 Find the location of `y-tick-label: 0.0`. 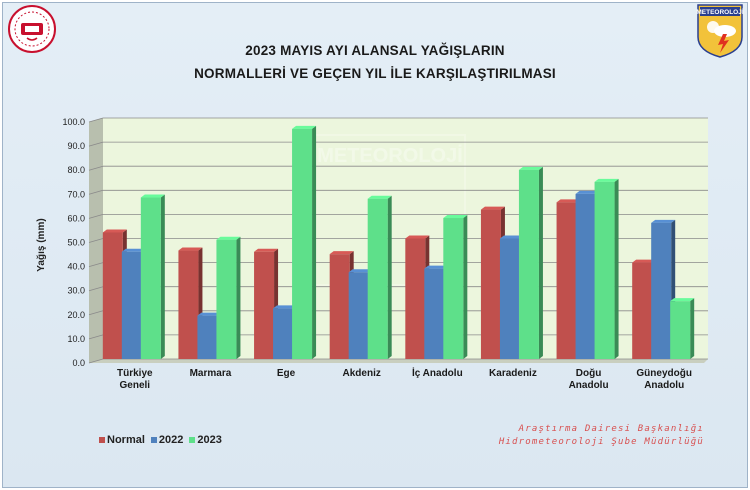

y-tick-label: 0.0 is located at coordinates (78, 363).